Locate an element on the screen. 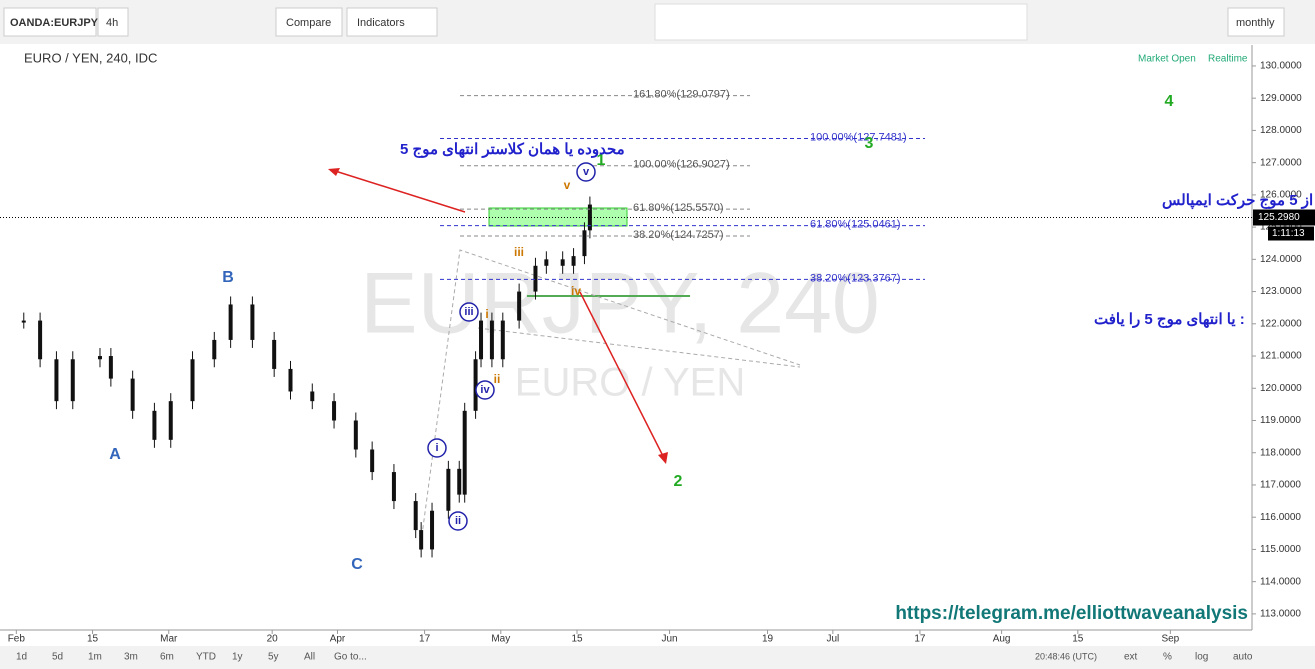  indicators-btn is located at coordinates (392, 22).